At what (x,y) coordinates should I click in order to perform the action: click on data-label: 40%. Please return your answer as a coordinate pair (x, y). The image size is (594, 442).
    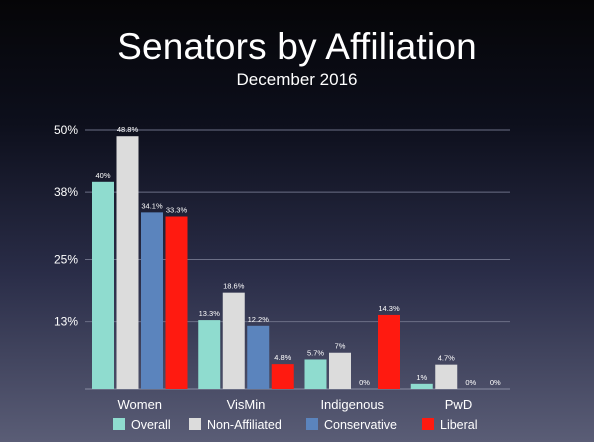
    Looking at the image, I should click on (102, 175).